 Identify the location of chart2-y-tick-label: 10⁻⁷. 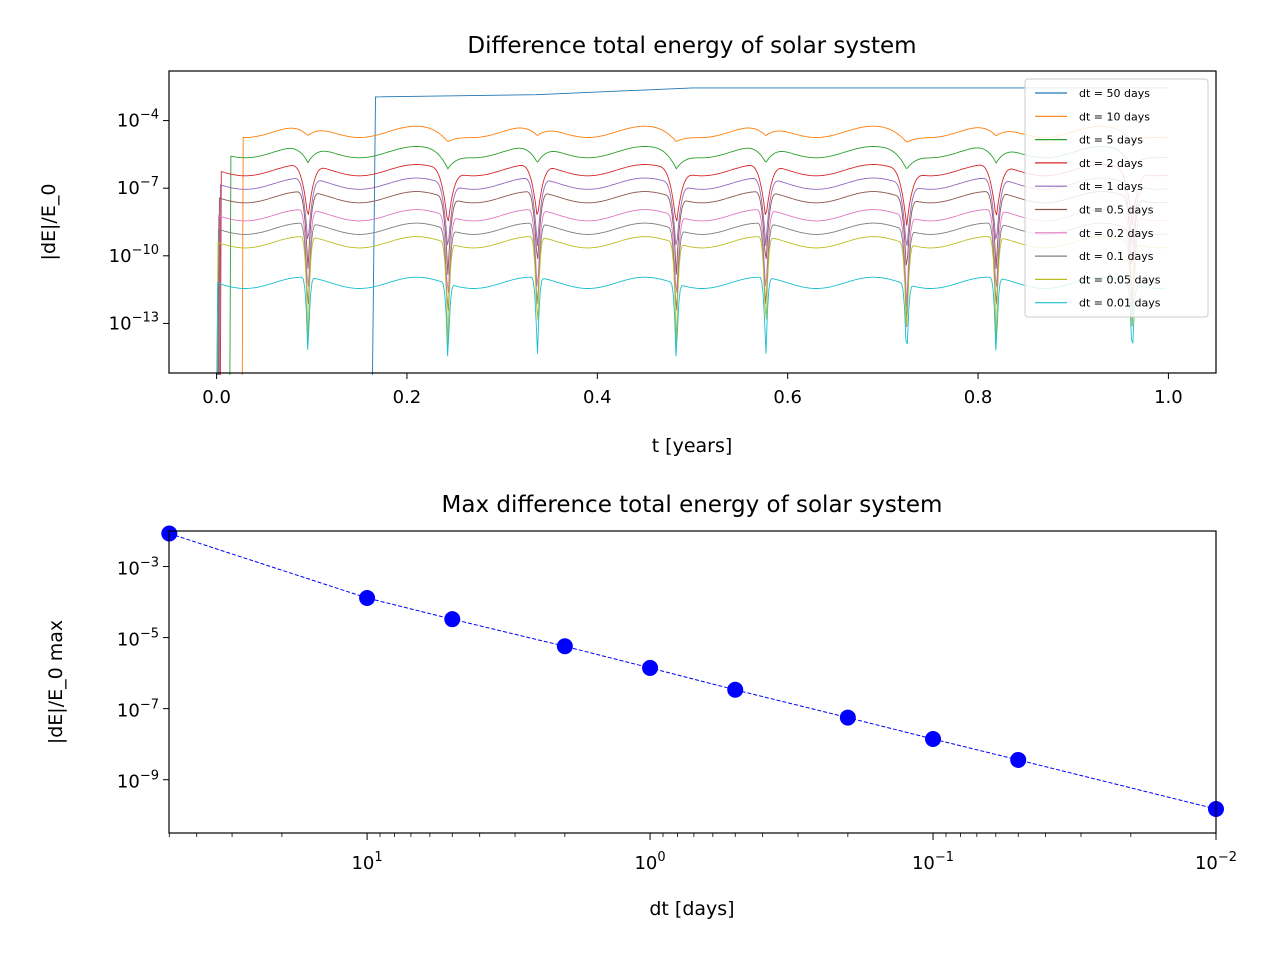
(138, 710).